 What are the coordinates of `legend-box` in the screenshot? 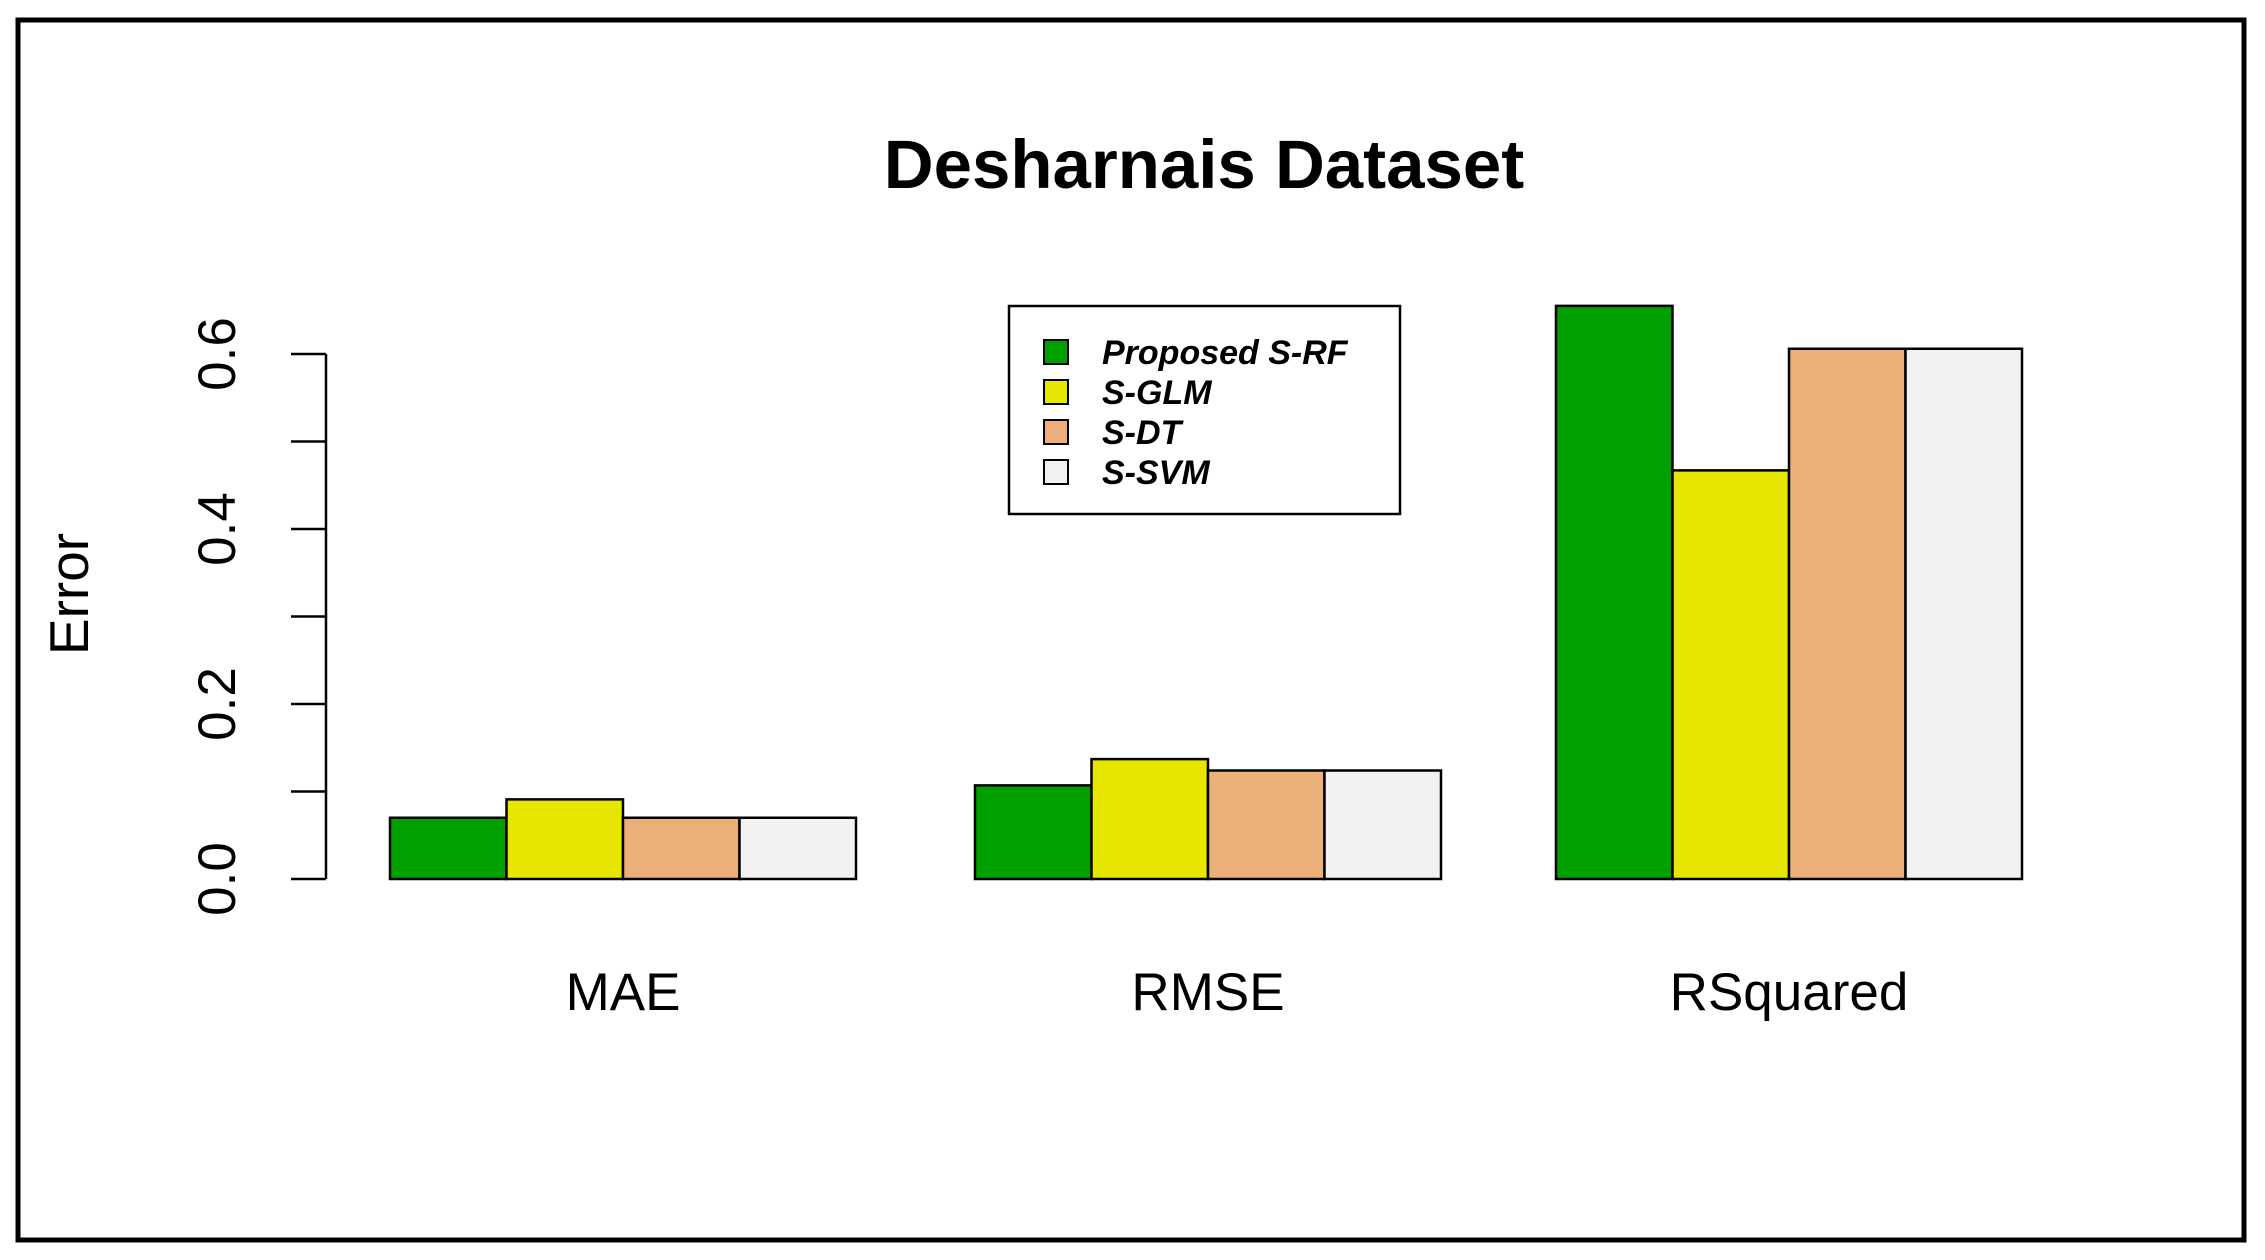 It's located at (1204, 410).